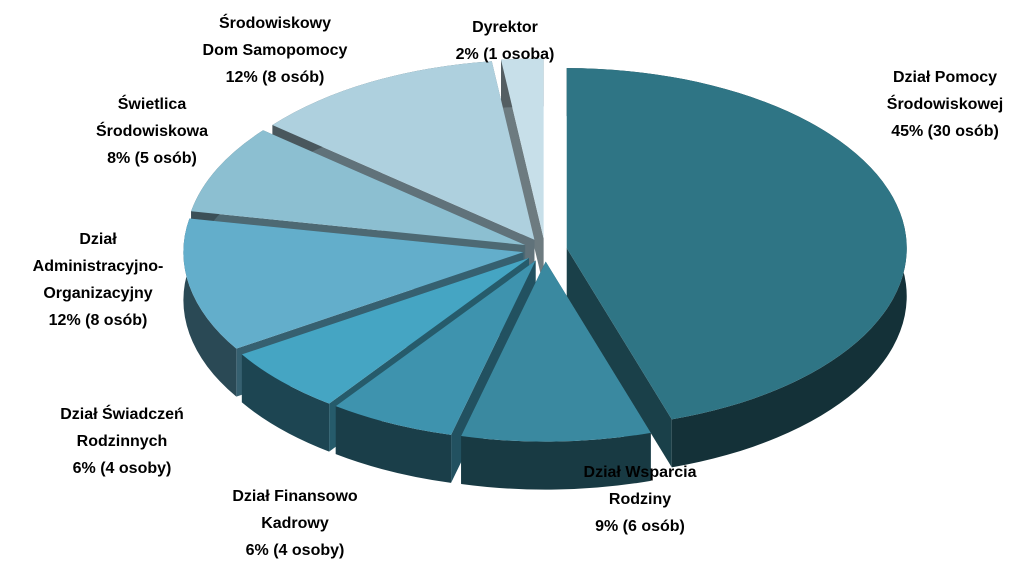  I want to click on slice-label: Dział, so click(98, 239).